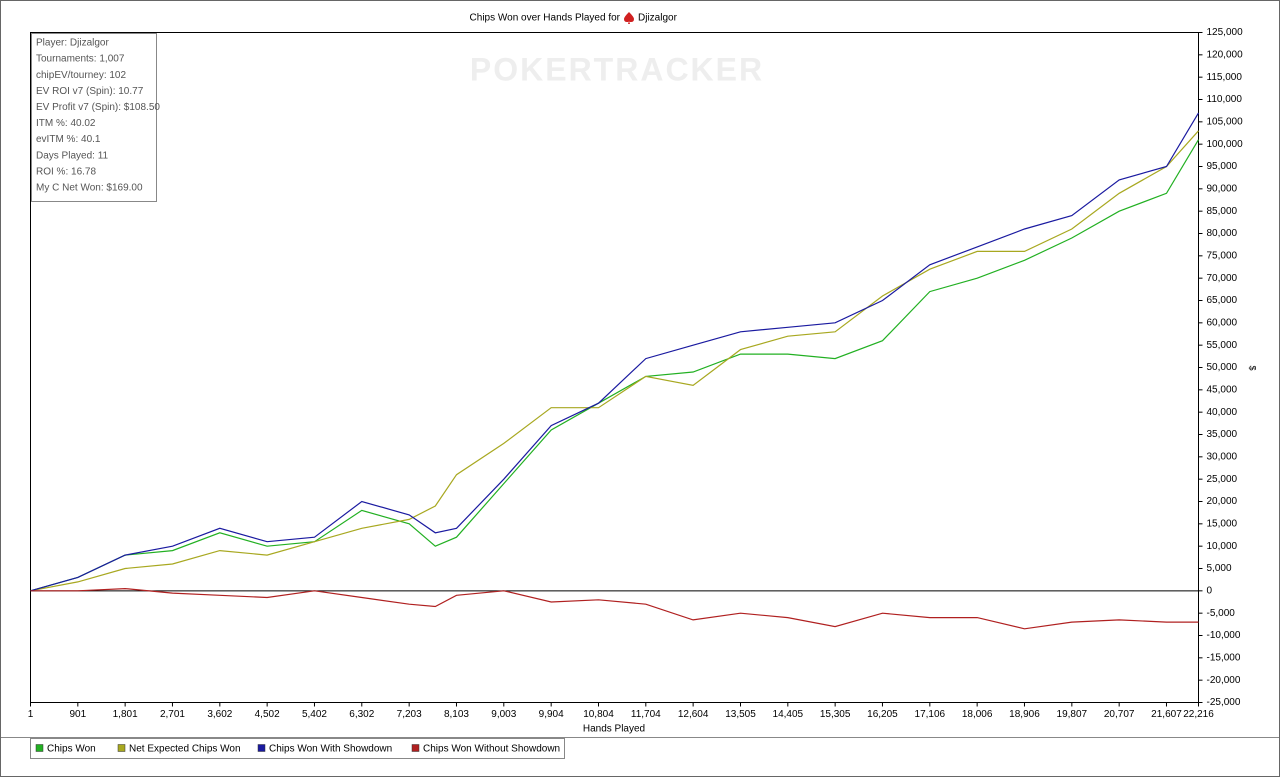 Image resolution: width=1280 pixels, height=777 pixels. Describe the element at coordinates (1222, 434) in the screenshot. I see `y-tick-label: 35,000` at that location.